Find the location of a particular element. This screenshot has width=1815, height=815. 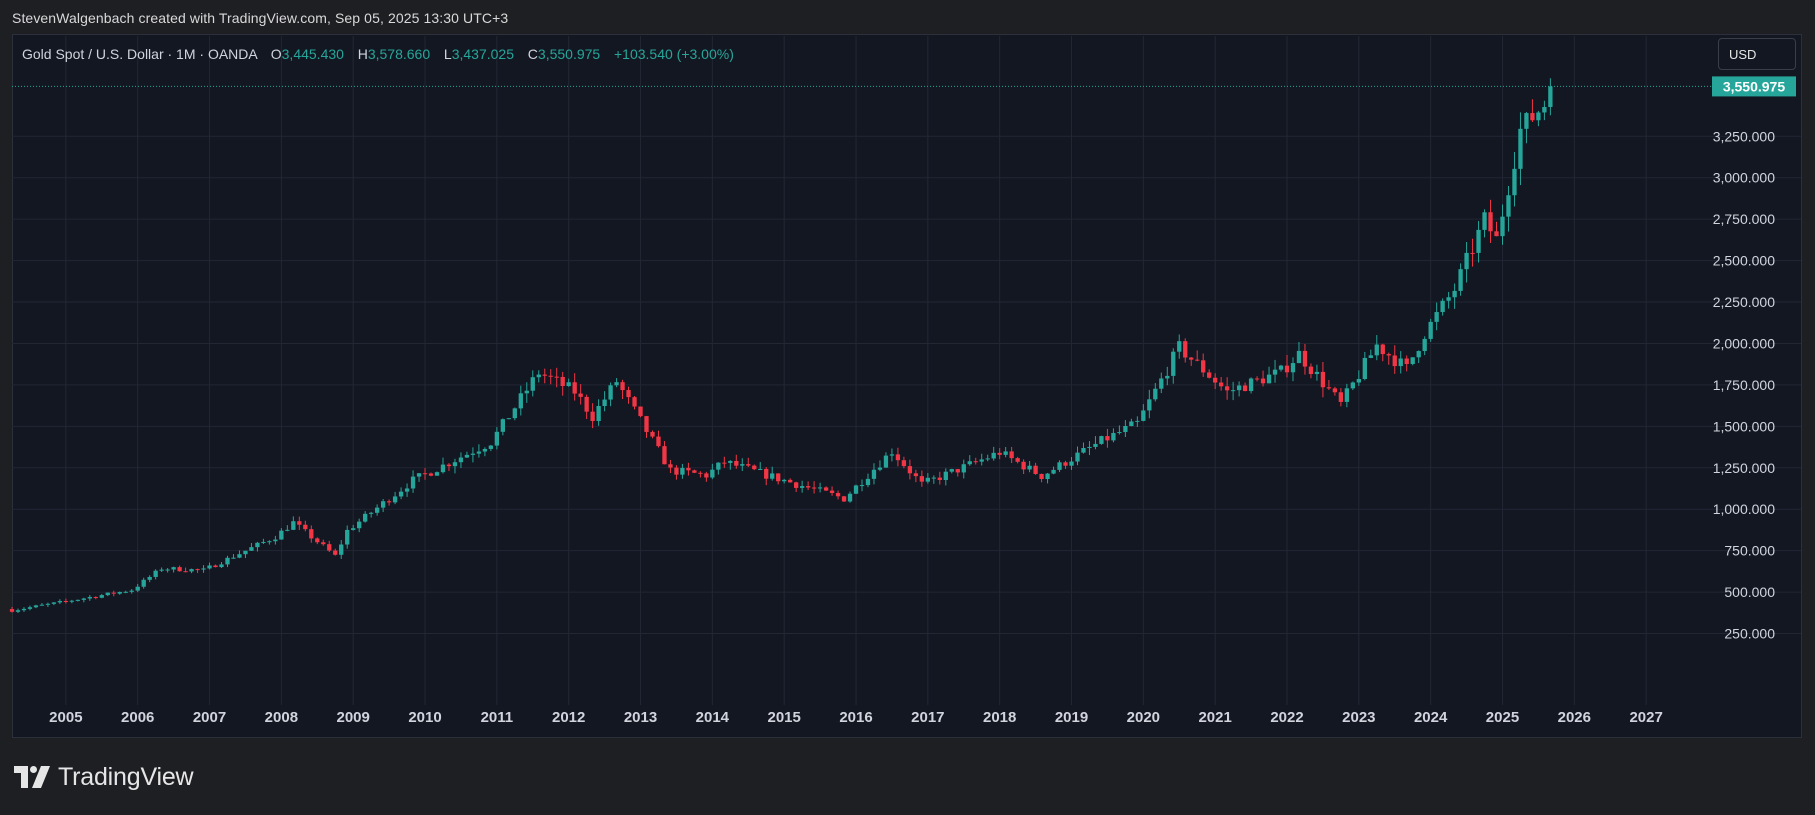

x-tick-label: 2016 is located at coordinates (855, 717).